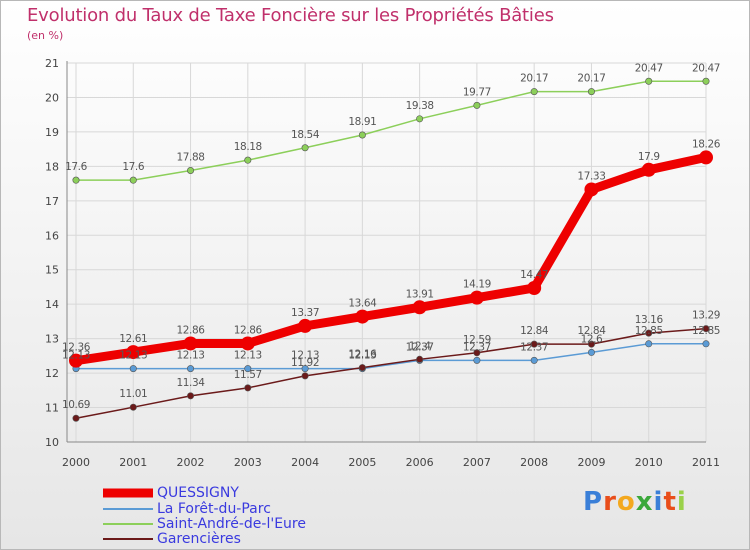 The image size is (750, 550). Describe the element at coordinates (592, 339) in the screenshot. I see `data-label: 12.6` at that location.